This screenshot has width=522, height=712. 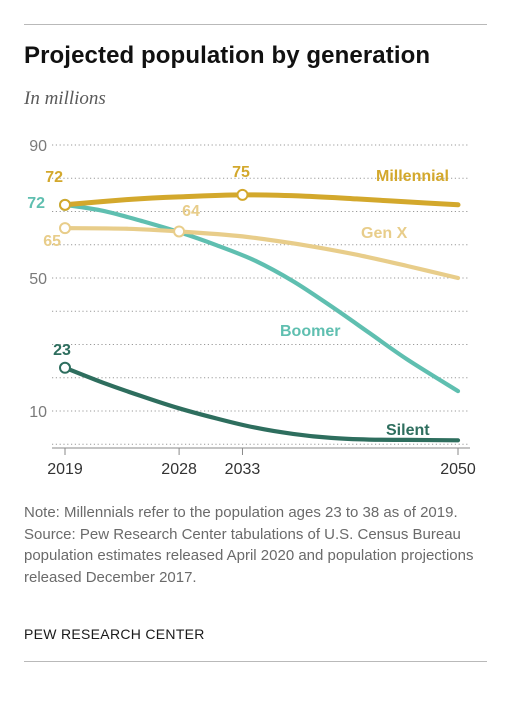 What do you see at coordinates (65, 98) in the screenshot?
I see `chart-subtitle: In millions` at bounding box center [65, 98].